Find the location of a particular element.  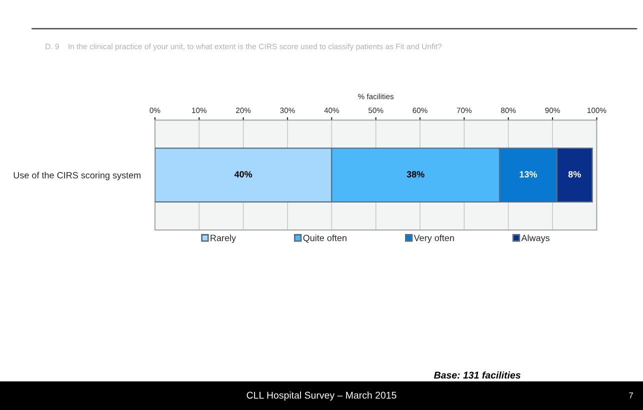

text: CLL Hospital Survey – March 2015 is located at coordinates (321, 396).